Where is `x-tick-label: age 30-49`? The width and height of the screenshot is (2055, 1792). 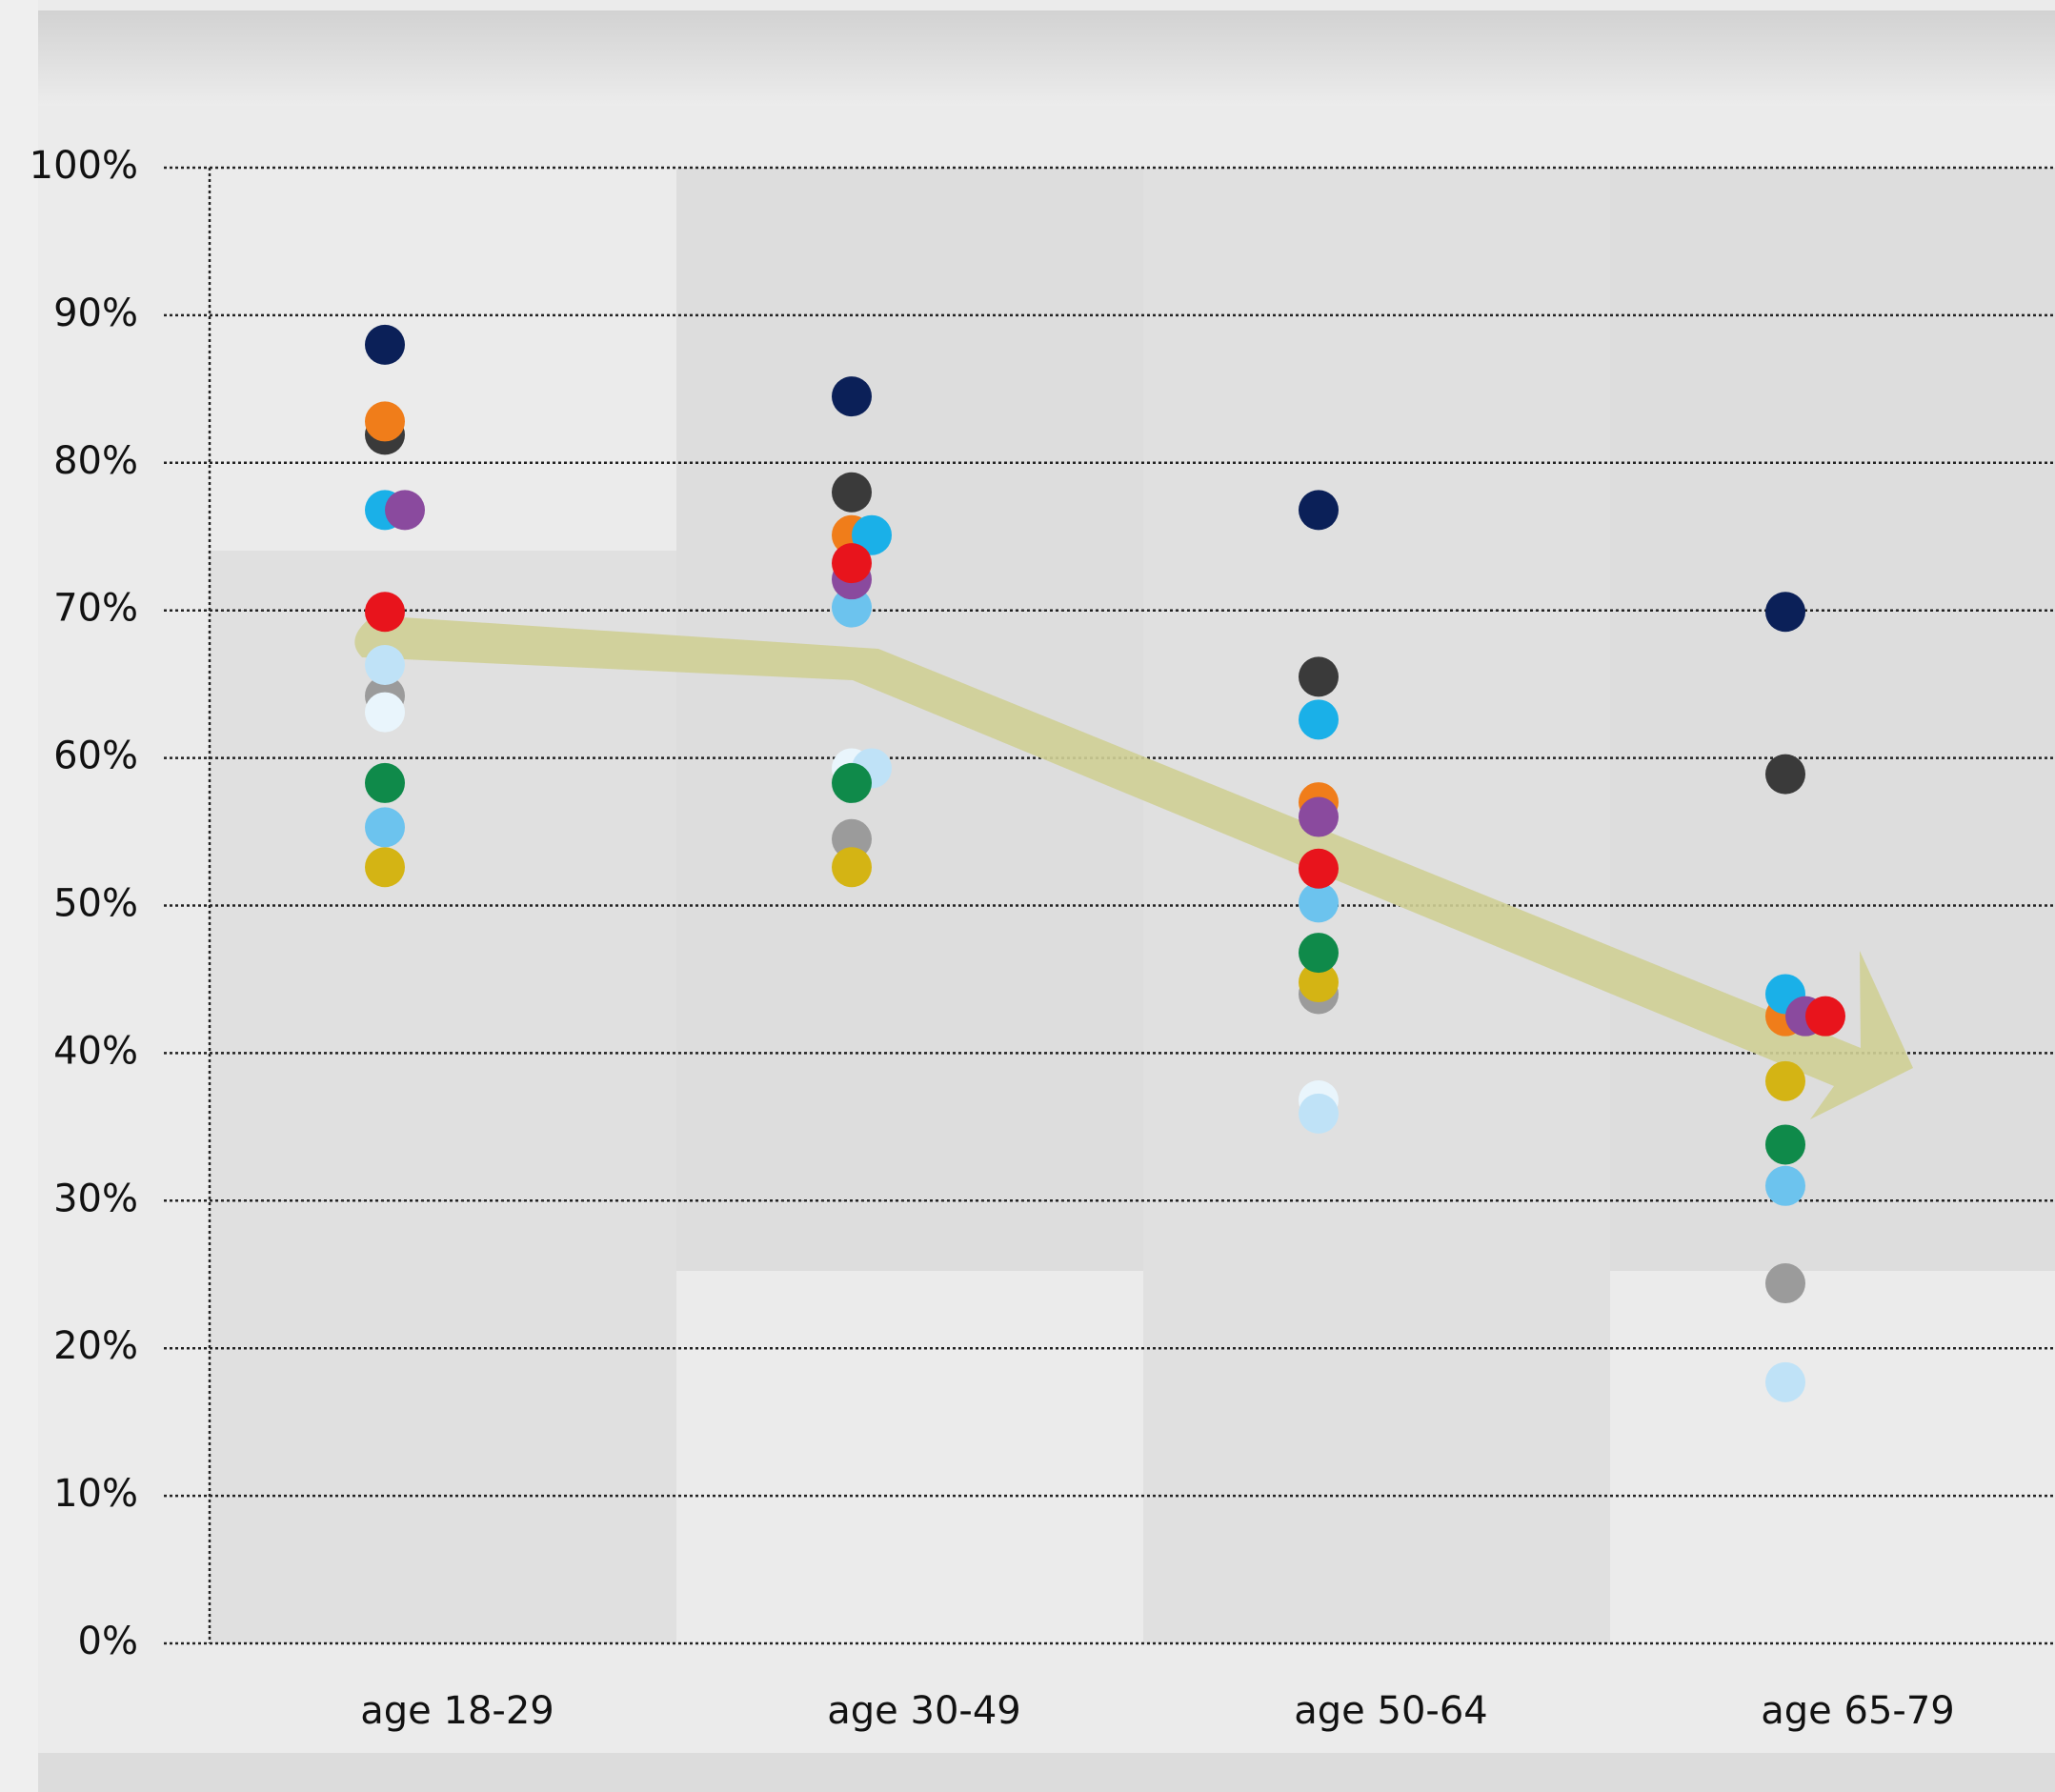
x-tick-label: age 30-49 is located at coordinates (923, 1711).